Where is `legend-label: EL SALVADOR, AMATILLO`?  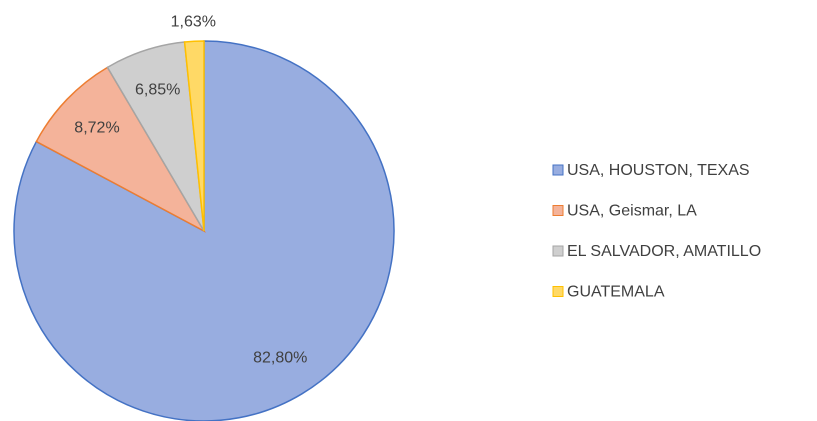
legend-label: EL SALVADOR, AMATILLO is located at coordinates (664, 251).